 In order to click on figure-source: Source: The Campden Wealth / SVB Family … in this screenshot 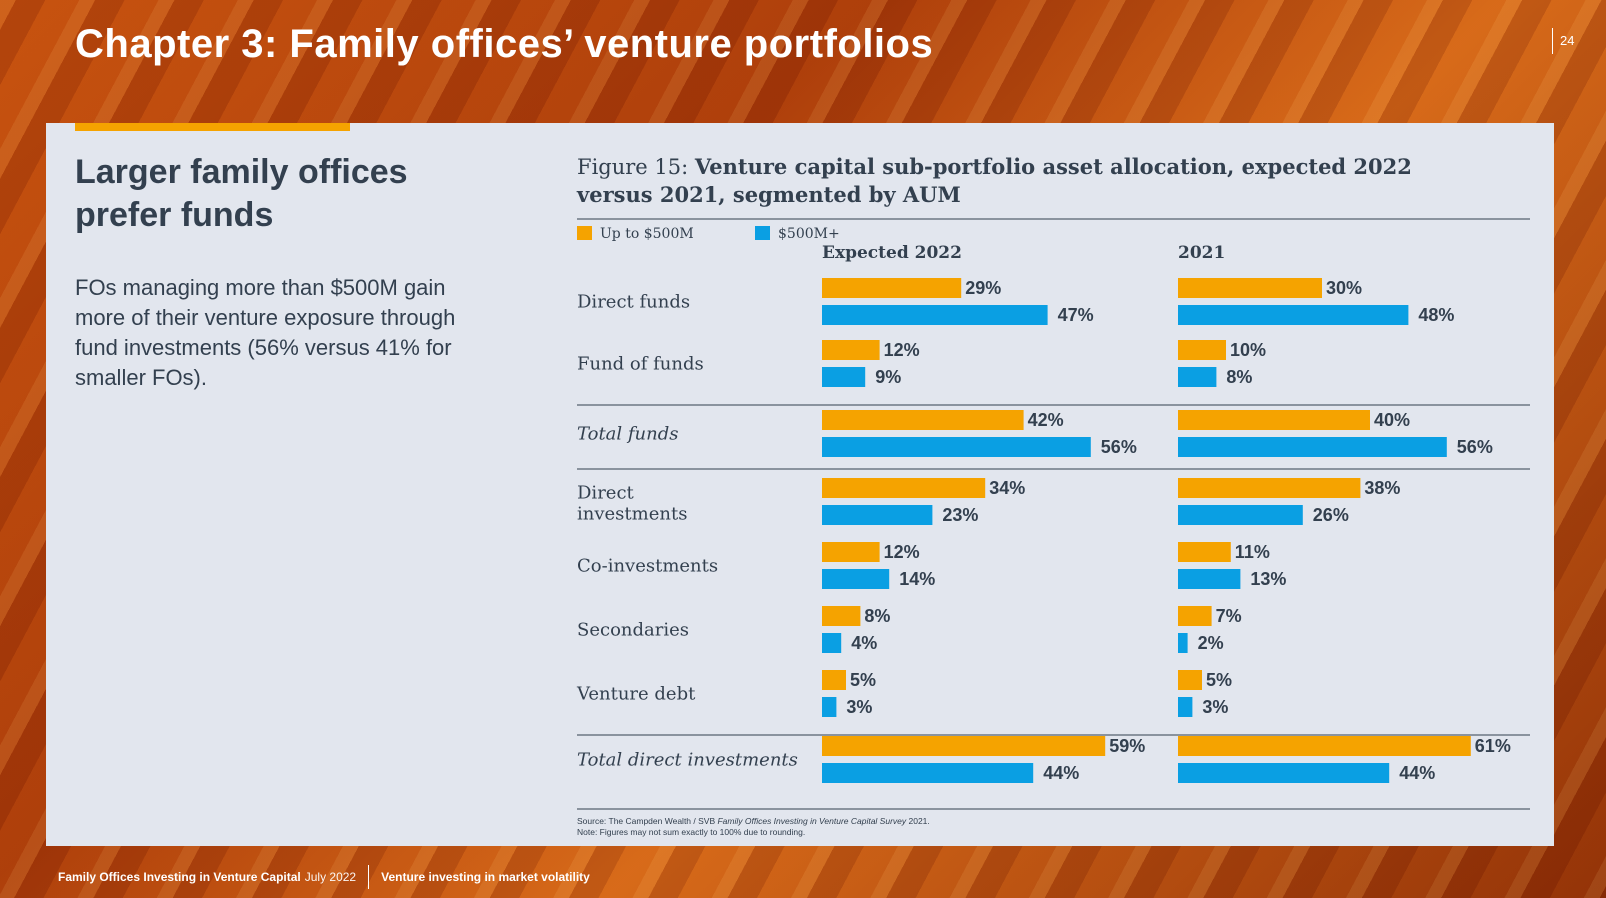, I will do `click(753, 827)`.